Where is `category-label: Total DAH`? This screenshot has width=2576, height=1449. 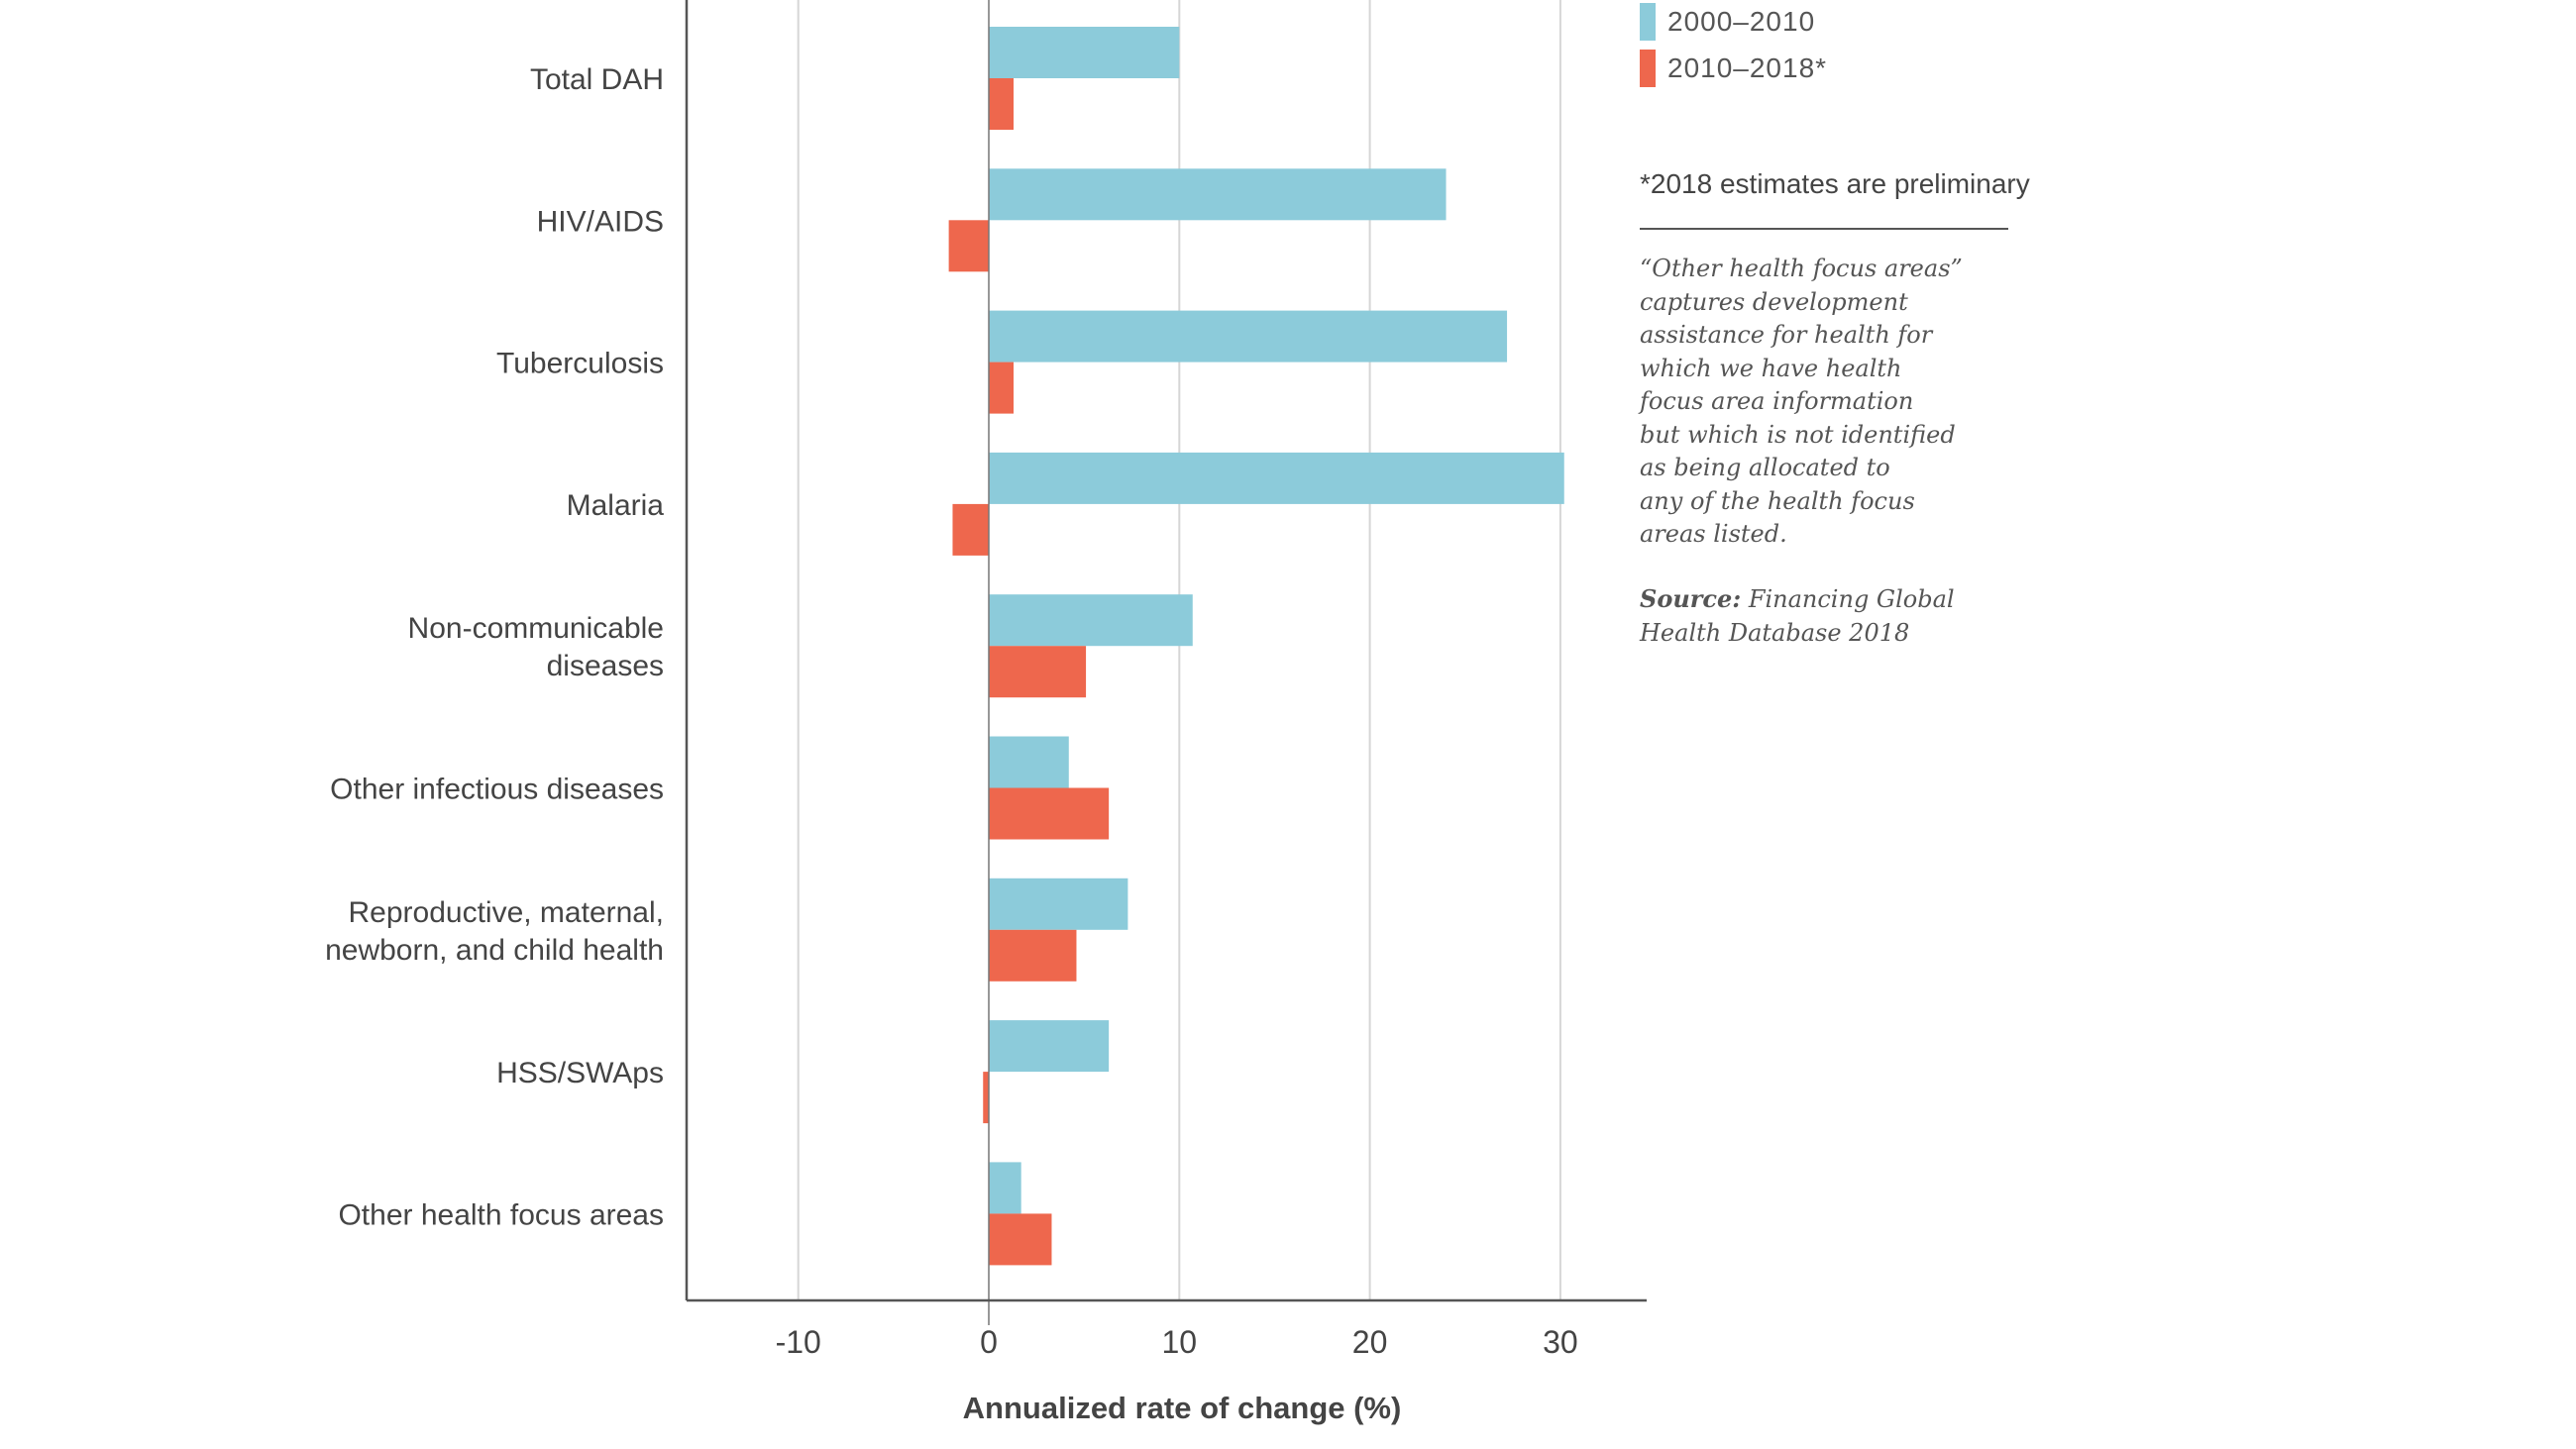 category-label: Total DAH is located at coordinates (597, 79).